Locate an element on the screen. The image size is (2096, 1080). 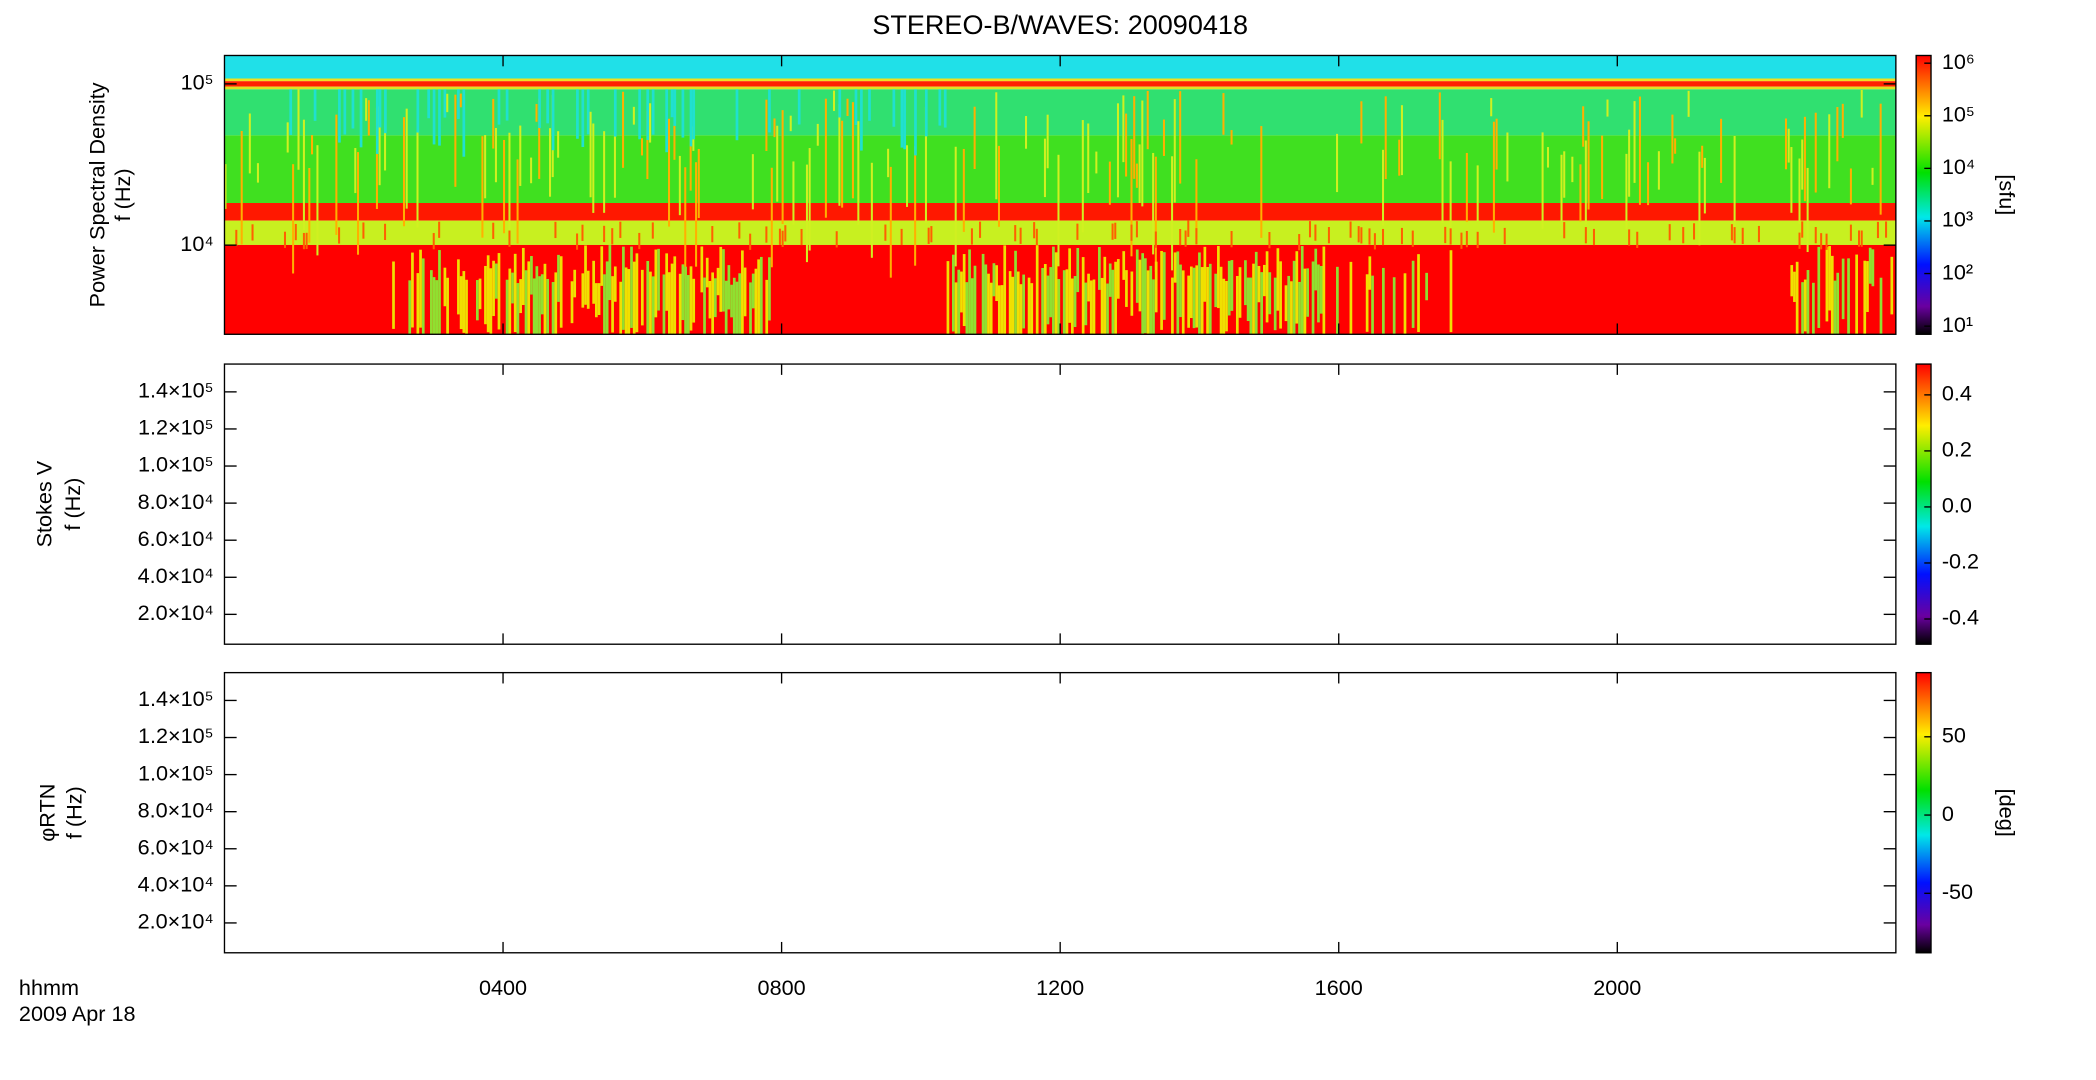
y-axis-label: f (Hz) is located at coordinates (122, 194).